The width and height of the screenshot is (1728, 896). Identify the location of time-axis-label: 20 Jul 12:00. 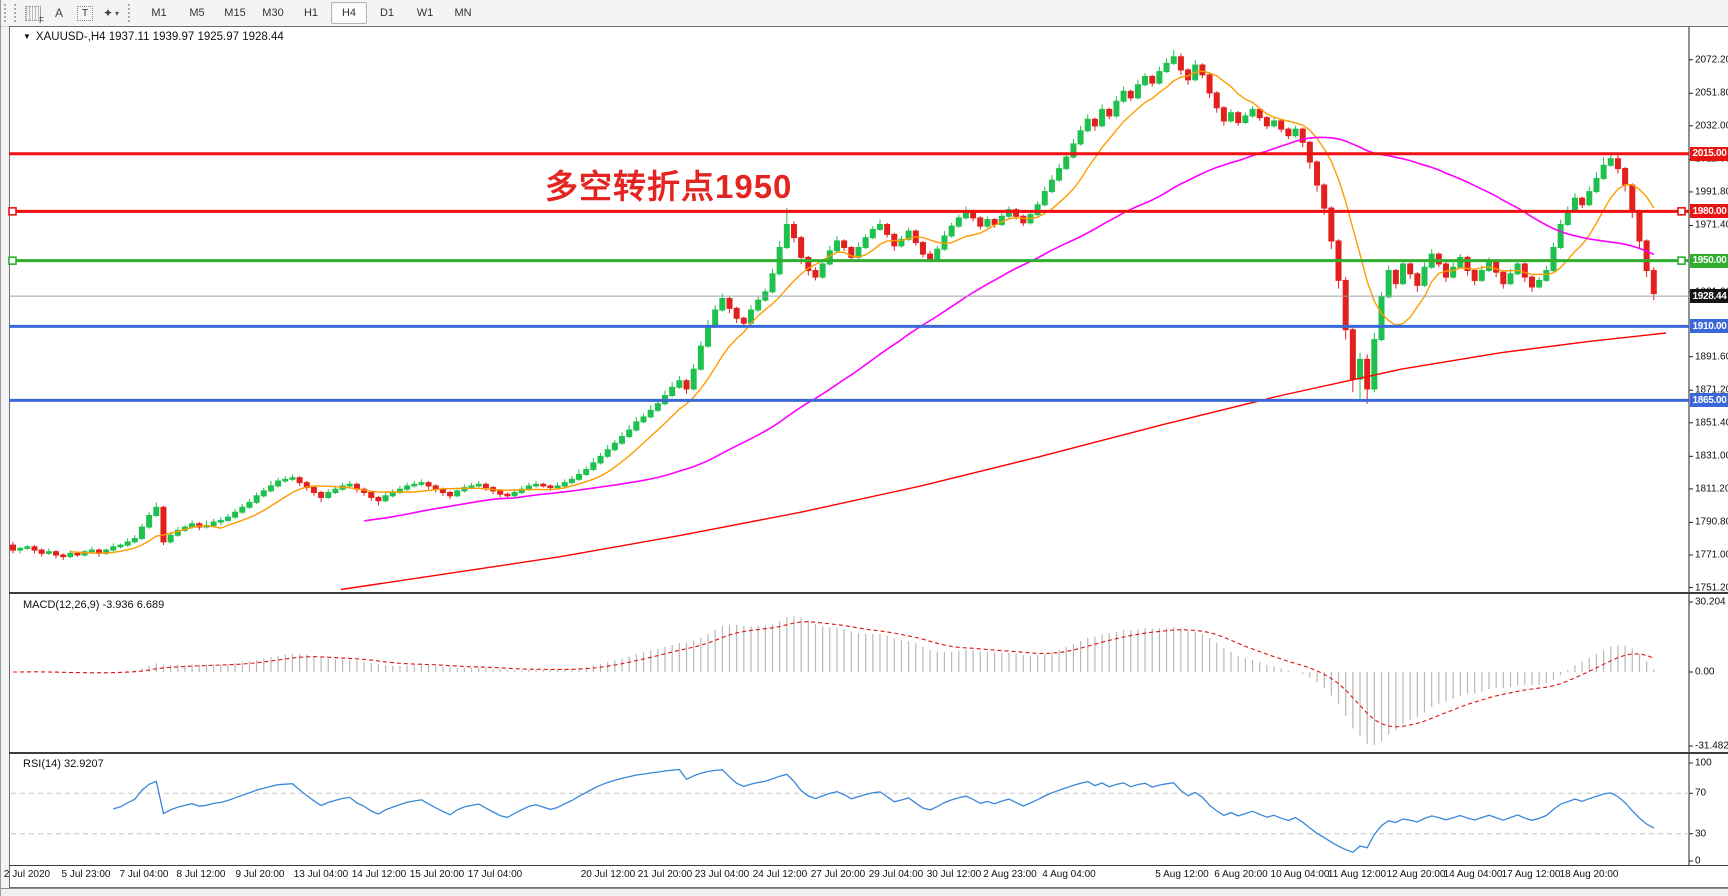
(608, 874).